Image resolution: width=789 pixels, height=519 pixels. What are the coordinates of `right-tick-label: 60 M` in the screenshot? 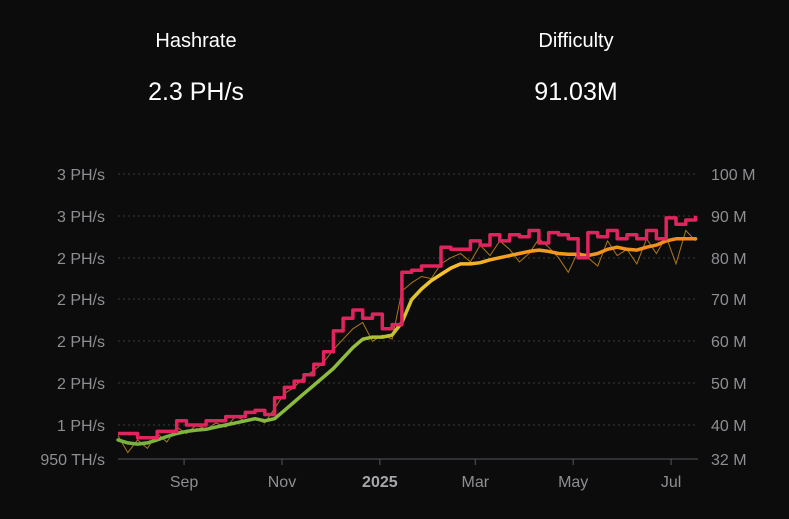 It's located at (729, 342).